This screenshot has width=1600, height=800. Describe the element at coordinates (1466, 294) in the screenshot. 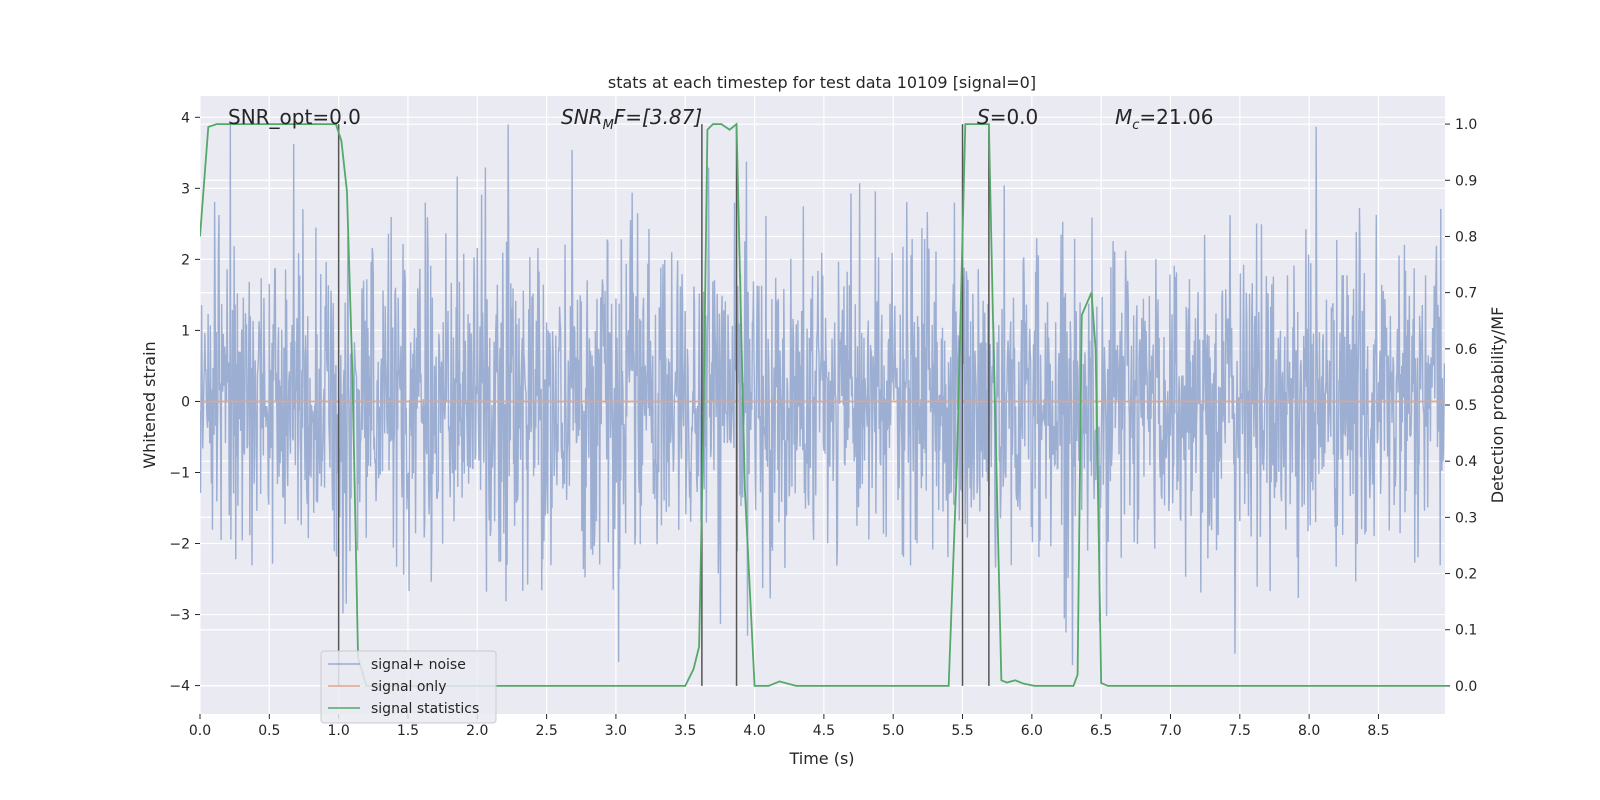

I see `y-tick-label-right: 0.7` at that location.